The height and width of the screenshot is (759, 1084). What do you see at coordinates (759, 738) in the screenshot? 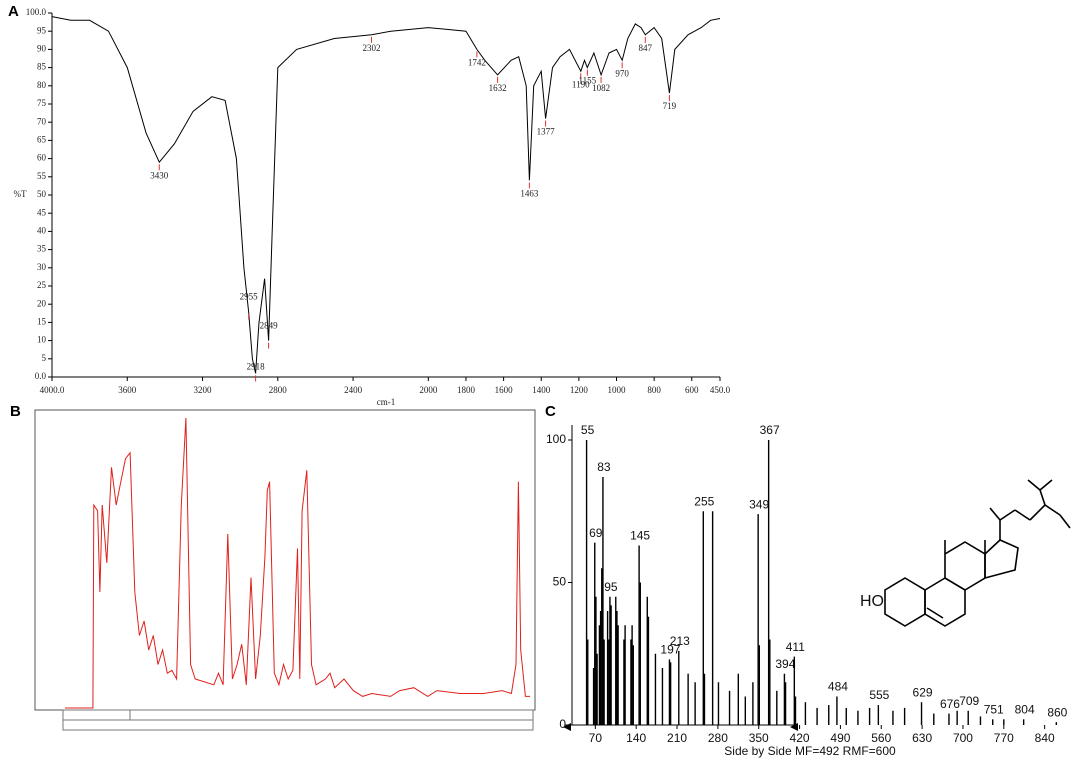
I see `x-tick-label: 350` at bounding box center [759, 738].